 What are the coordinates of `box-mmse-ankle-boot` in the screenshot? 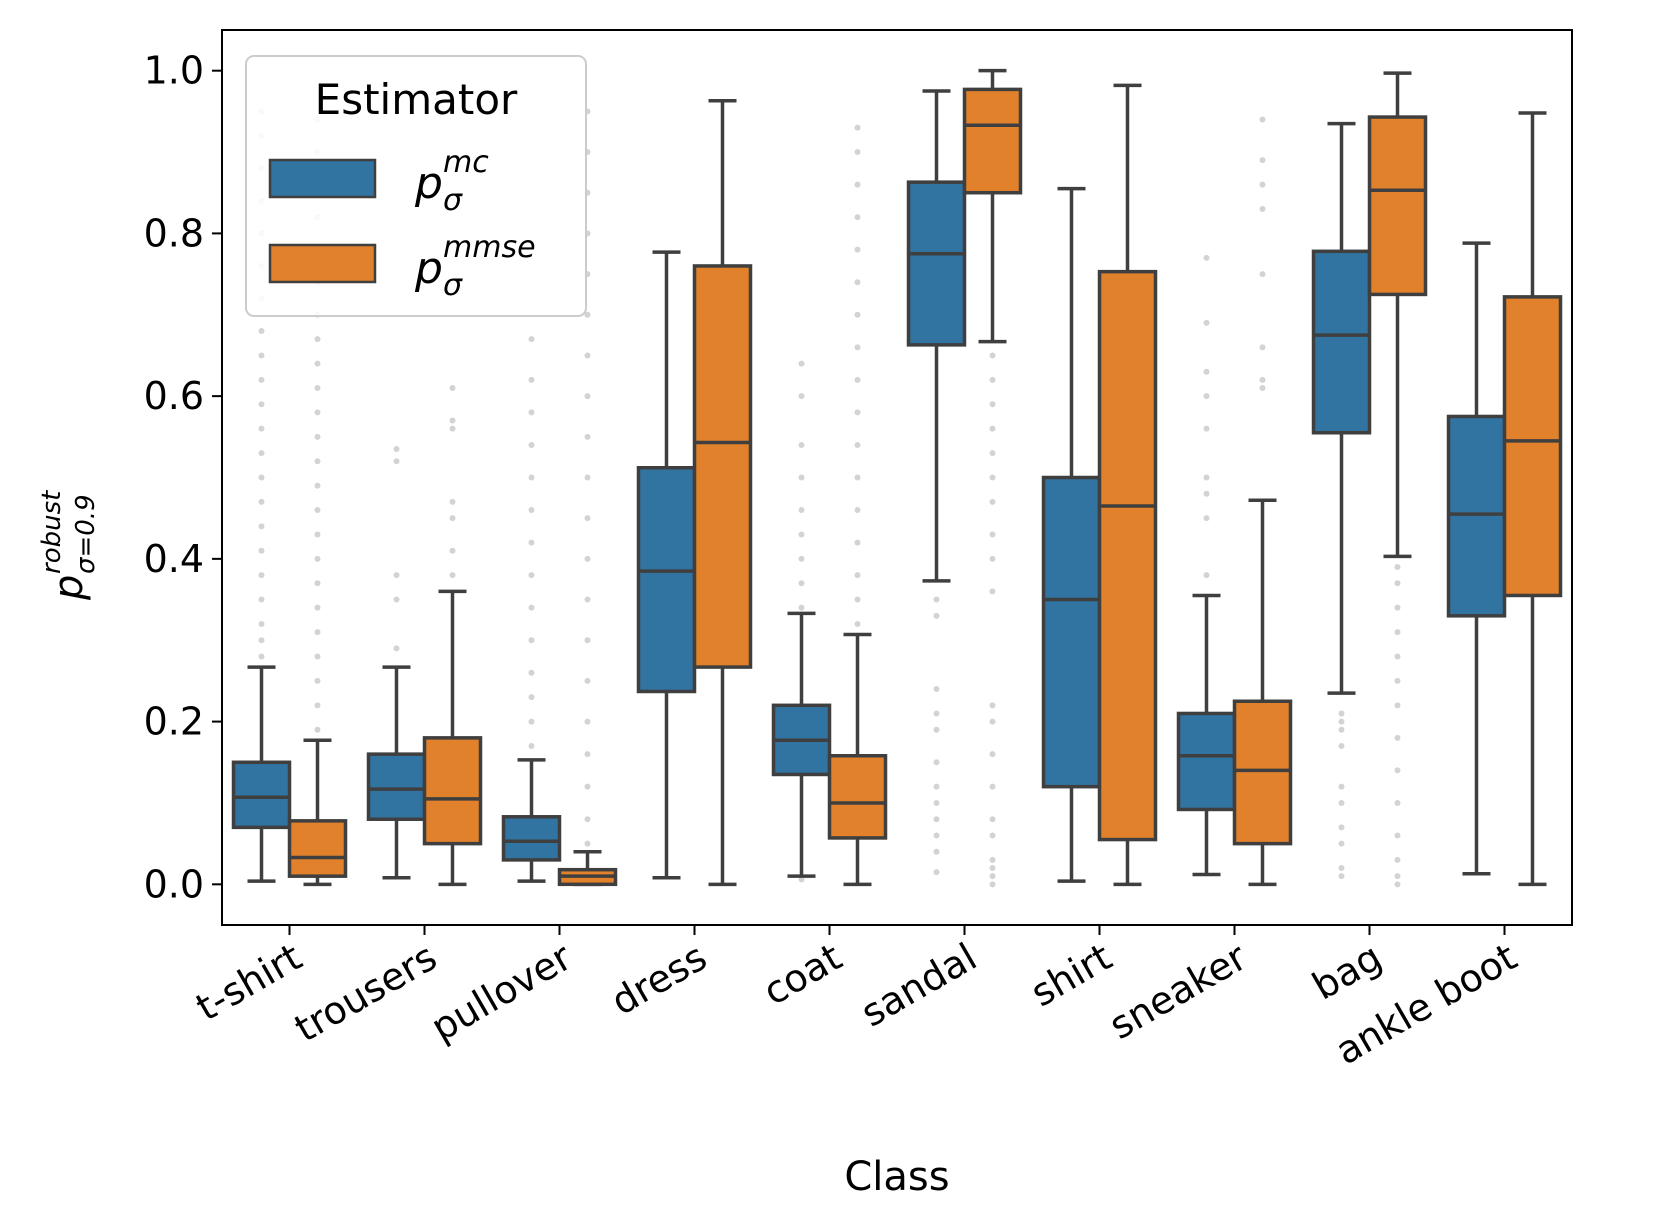 It's located at (1532, 499).